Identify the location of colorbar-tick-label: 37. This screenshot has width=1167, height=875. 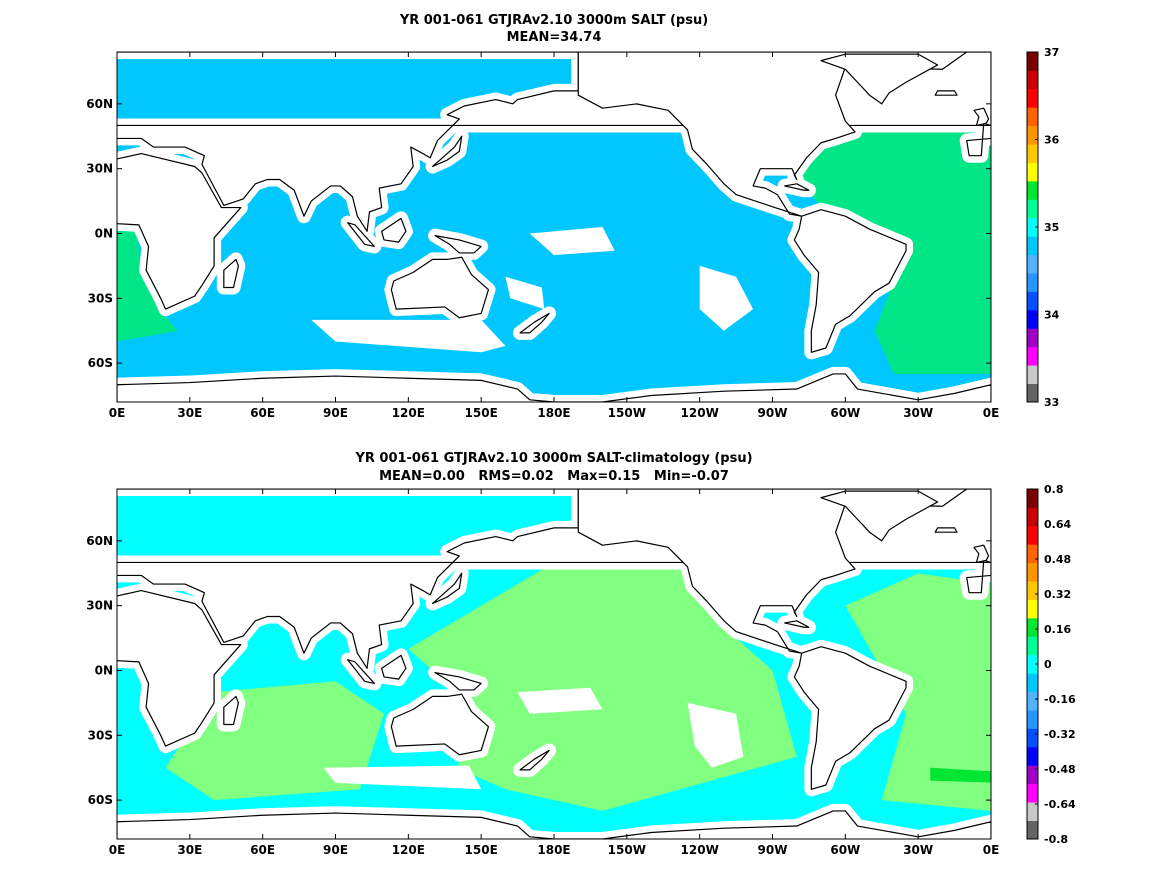
(1051, 52).